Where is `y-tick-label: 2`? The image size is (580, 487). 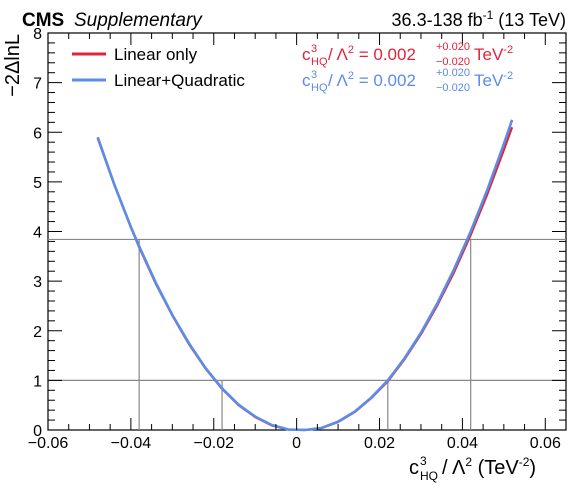 y-tick-label: 2 is located at coordinates (37, 332).